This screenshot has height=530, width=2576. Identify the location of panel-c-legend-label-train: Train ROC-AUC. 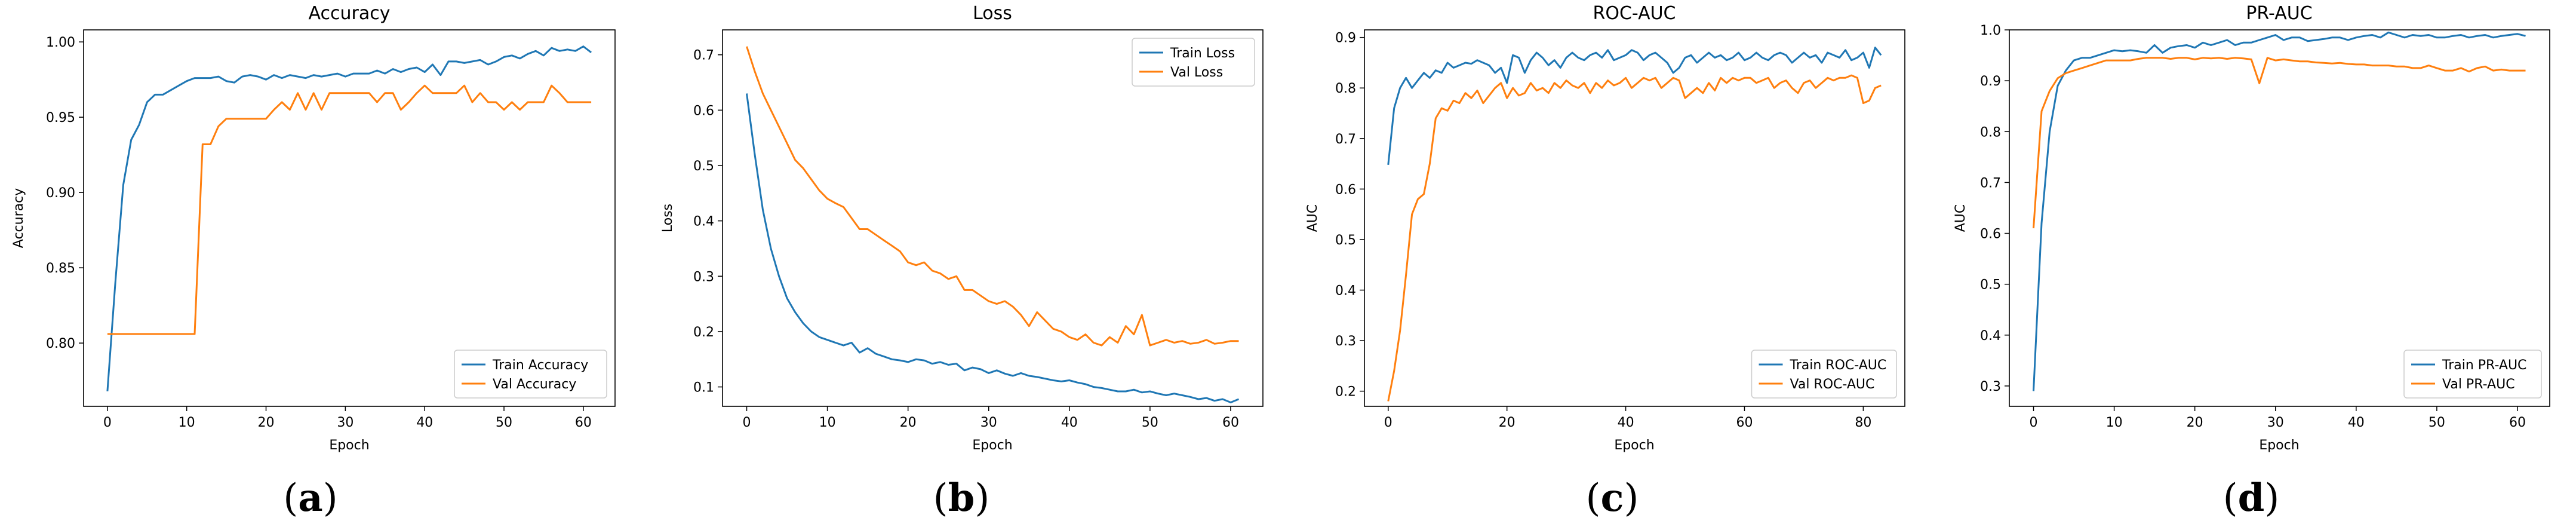
(1838, 365).